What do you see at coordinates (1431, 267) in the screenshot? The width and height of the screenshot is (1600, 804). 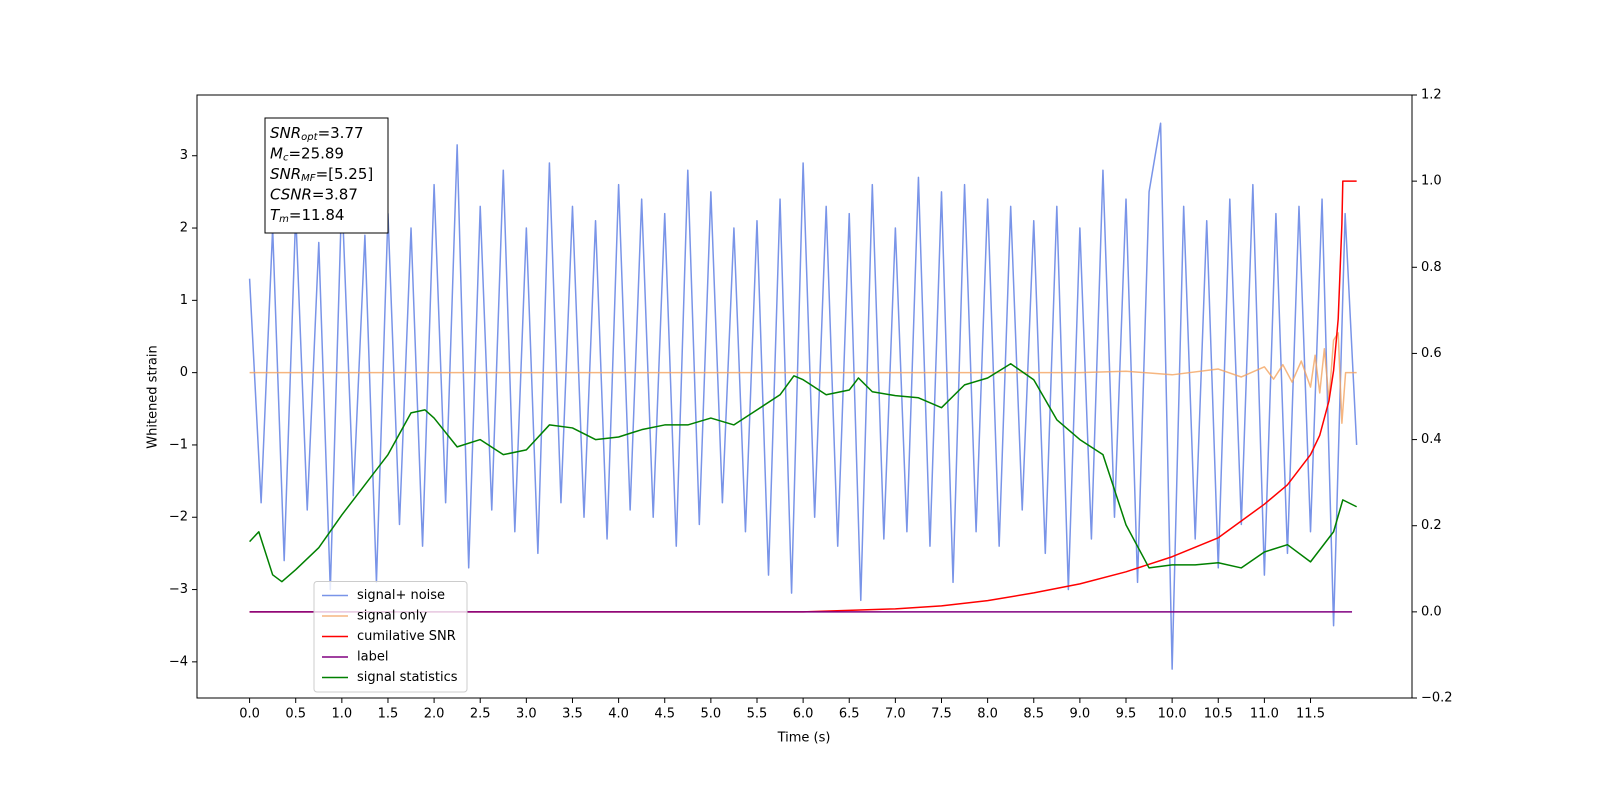 I see `y2-tick-label: 0.8` at bounding box center [1431, 267].